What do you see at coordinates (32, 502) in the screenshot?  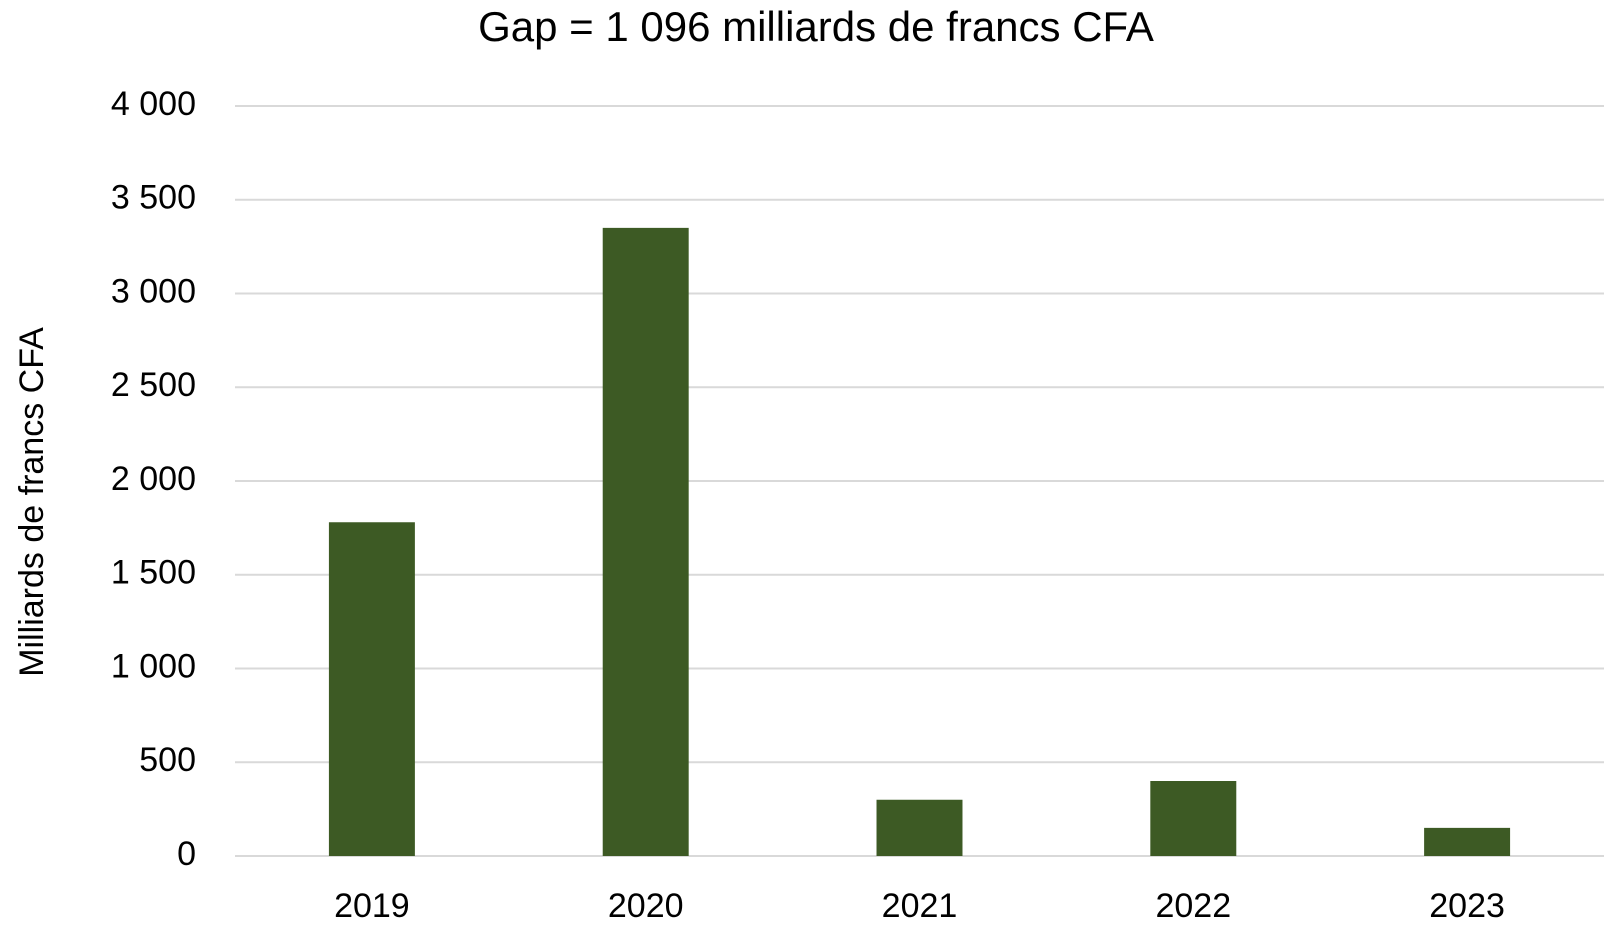 I see `y-axis-label: Milliards de francs CFA` at bounding box center [32, 502].